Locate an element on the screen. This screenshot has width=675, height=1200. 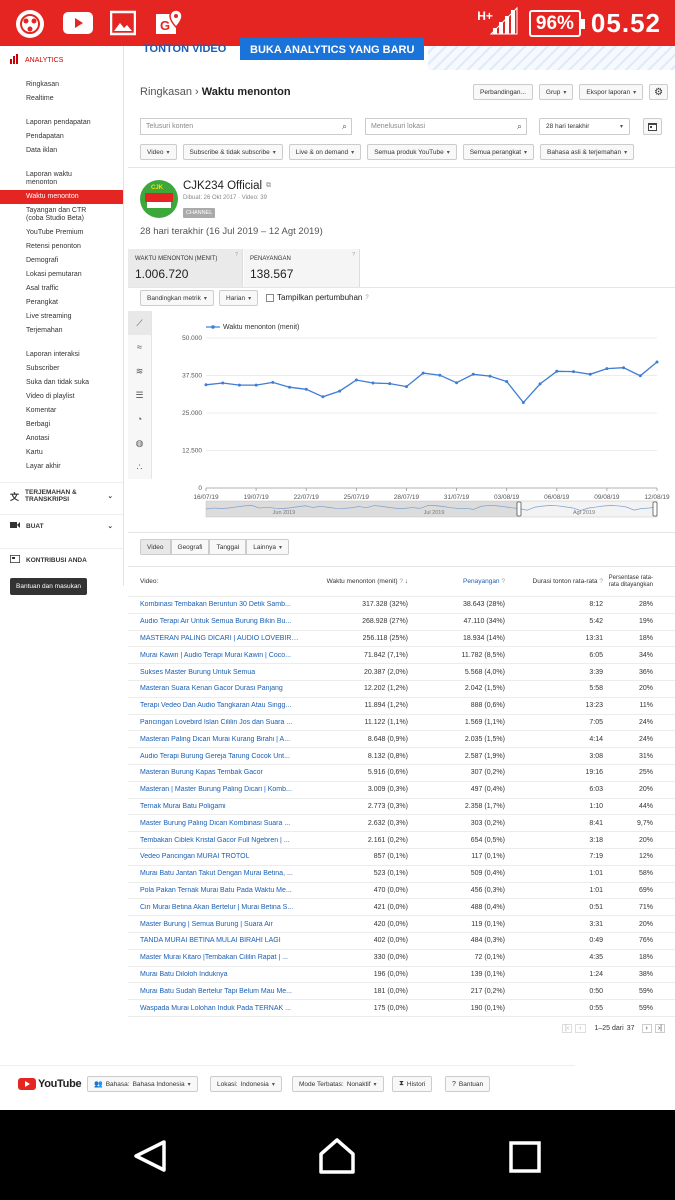
search-location-input: Menelusuri lokasi ⌕ is located at coordinates (446, 126).